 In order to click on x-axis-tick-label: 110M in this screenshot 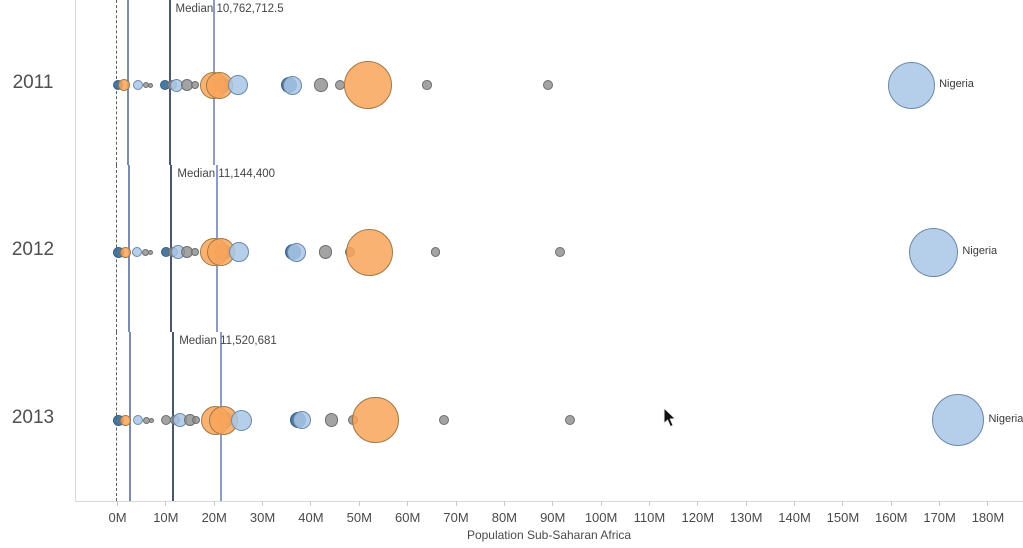, I will do `click(649, 517)`.